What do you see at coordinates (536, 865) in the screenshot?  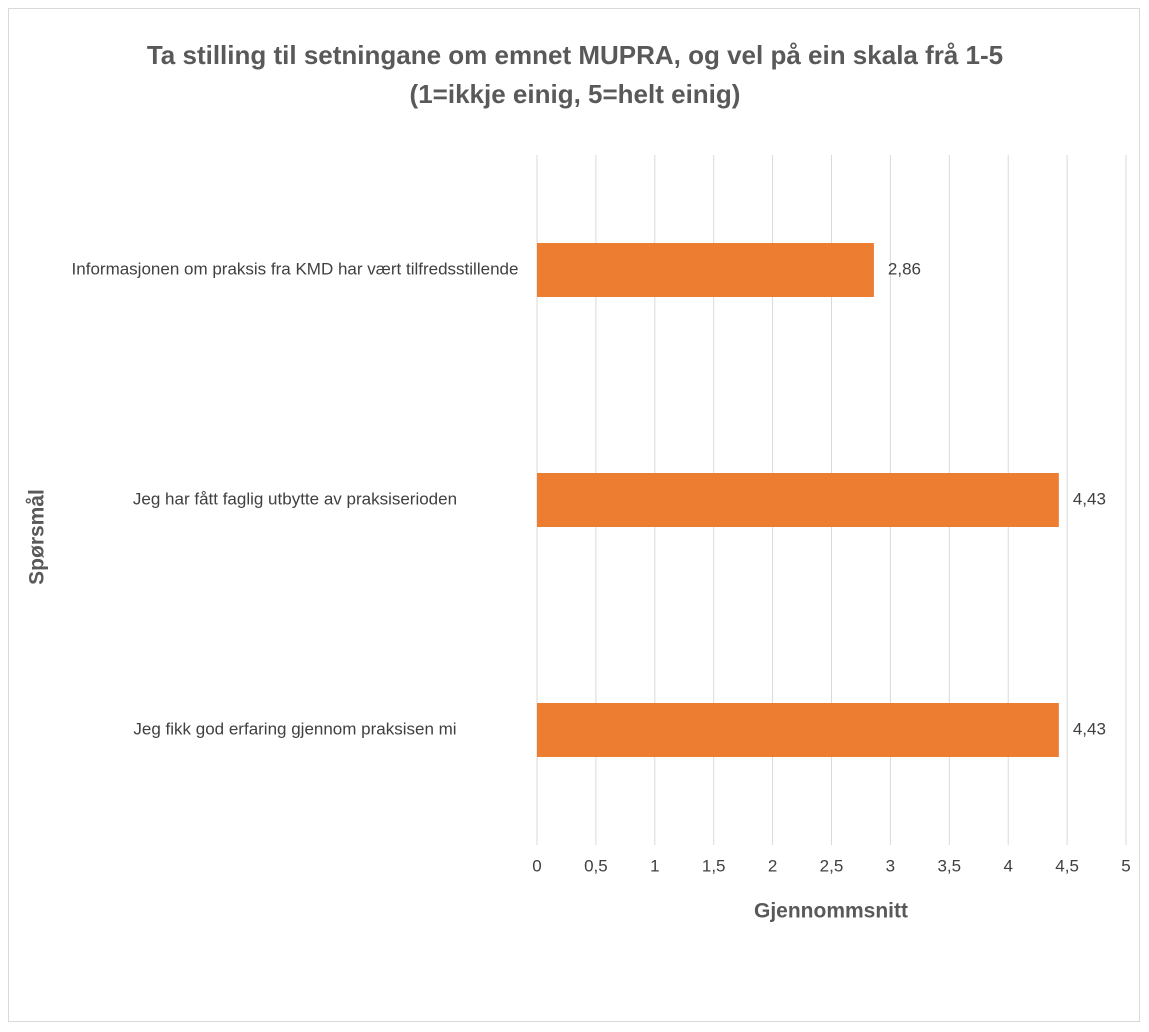 I see `x-tick-label: 0` at bounding box center [536, 865].